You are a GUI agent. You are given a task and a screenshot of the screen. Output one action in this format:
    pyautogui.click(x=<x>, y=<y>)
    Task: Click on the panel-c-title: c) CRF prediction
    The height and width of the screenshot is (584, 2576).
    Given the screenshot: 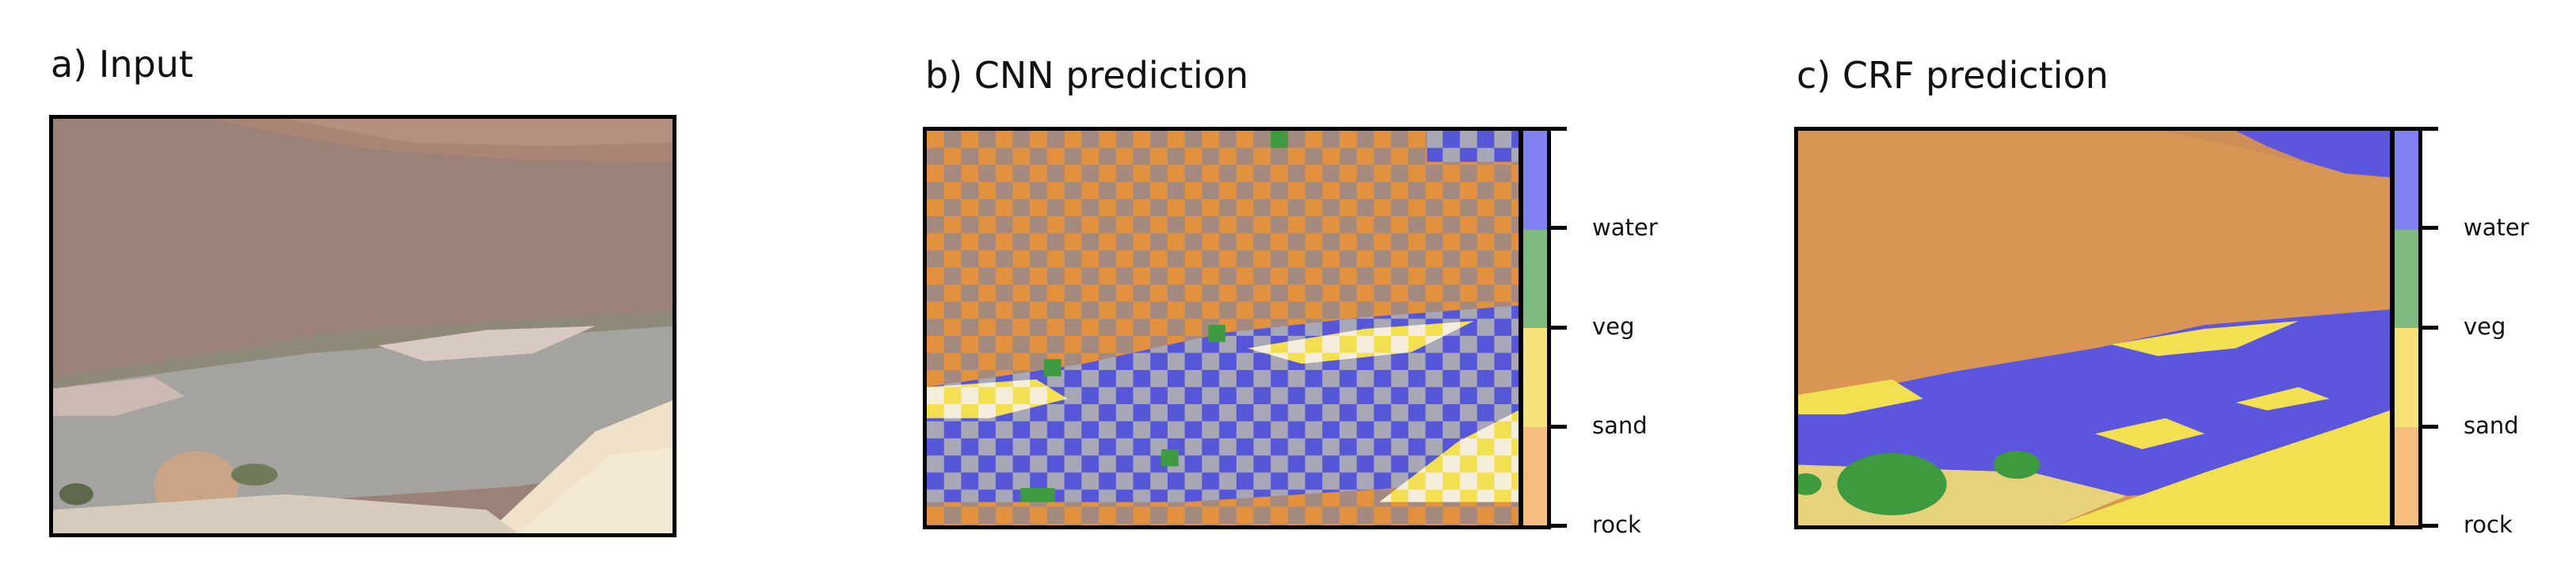 What is the action you would take?
    pyautogui.click(x=1953, y=75)
    